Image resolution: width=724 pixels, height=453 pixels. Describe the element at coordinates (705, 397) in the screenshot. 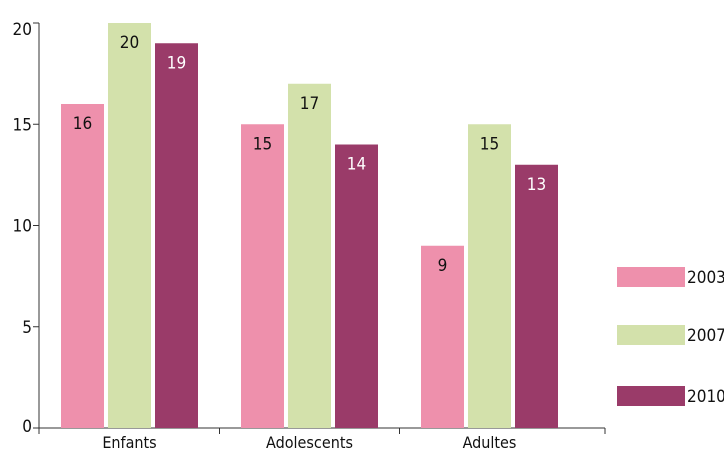

I see `legend-label-2010: 2010` at that location.